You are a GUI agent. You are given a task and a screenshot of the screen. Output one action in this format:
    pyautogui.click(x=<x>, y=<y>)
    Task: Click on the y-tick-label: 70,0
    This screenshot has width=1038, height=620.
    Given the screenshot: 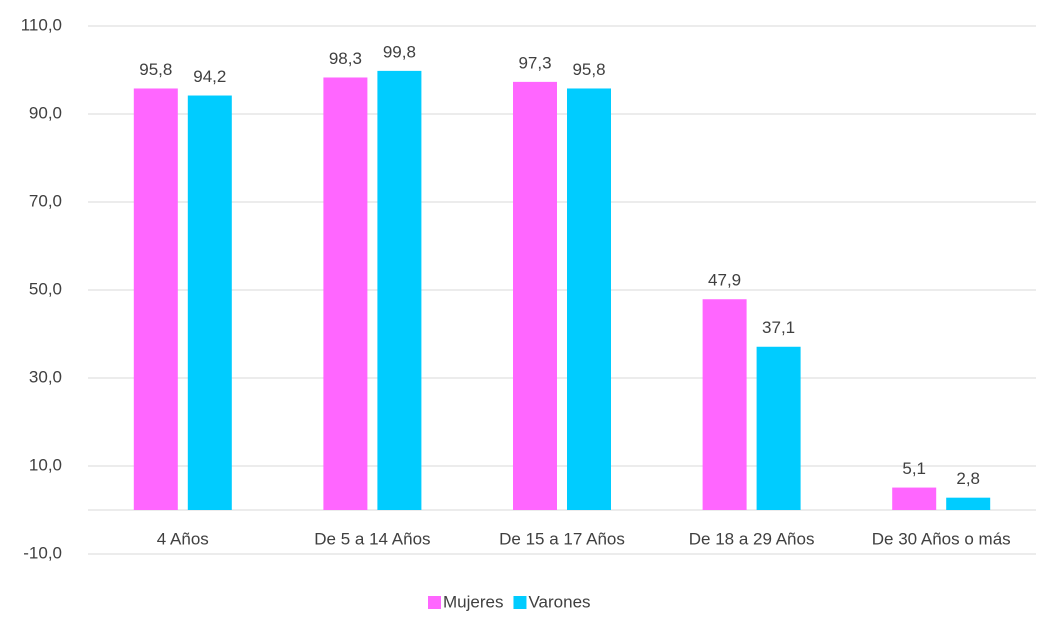 What is the action you would take?
    pyautogui.click(x=45, y=200)
    